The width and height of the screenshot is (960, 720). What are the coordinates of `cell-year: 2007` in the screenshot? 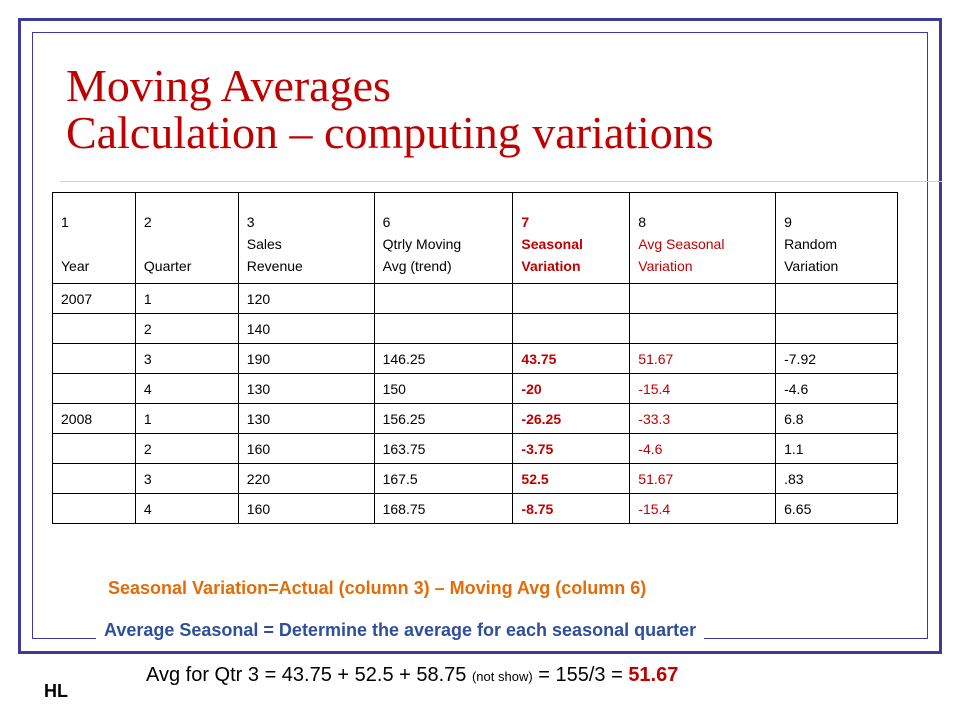 It's located at (94, 298).